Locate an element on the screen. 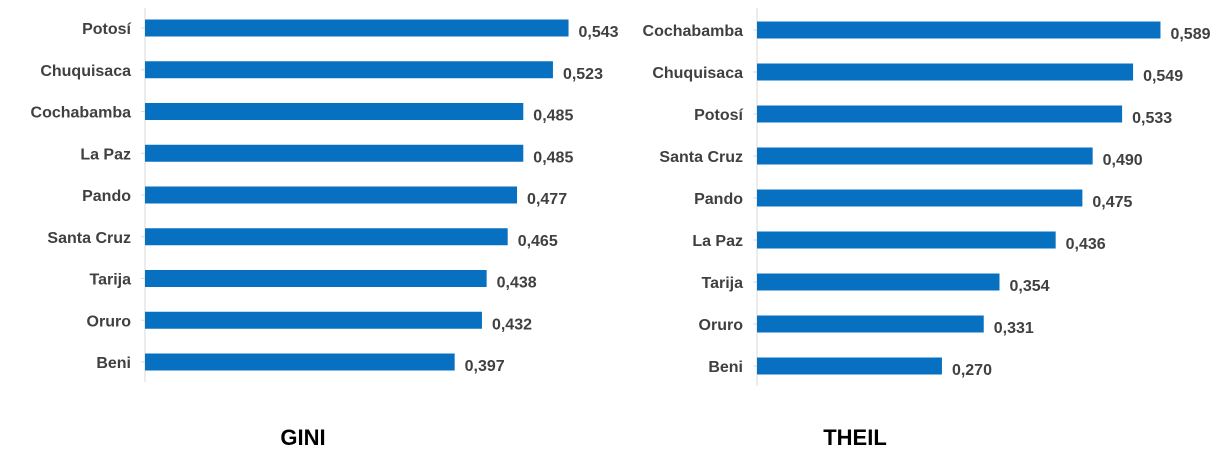 The image size is (1232, 470). gini-data-label: 0,397 is located at coordinates (485, 366).